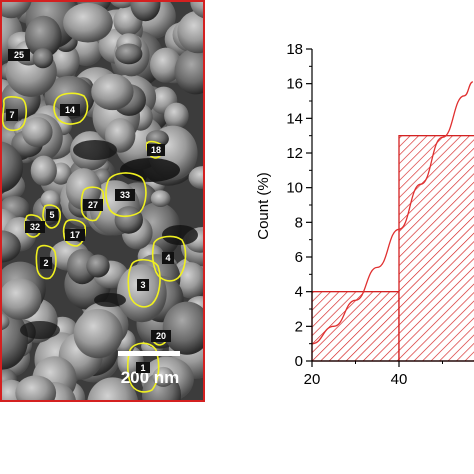  I want to click on svg-text: 2, so click(45, 263).